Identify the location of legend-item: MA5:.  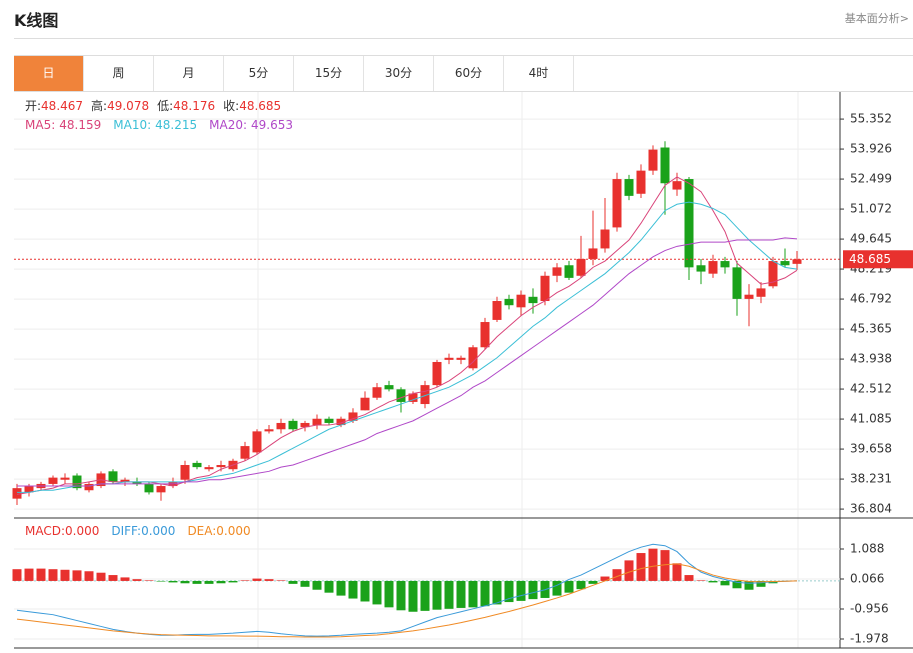
(40, 125).